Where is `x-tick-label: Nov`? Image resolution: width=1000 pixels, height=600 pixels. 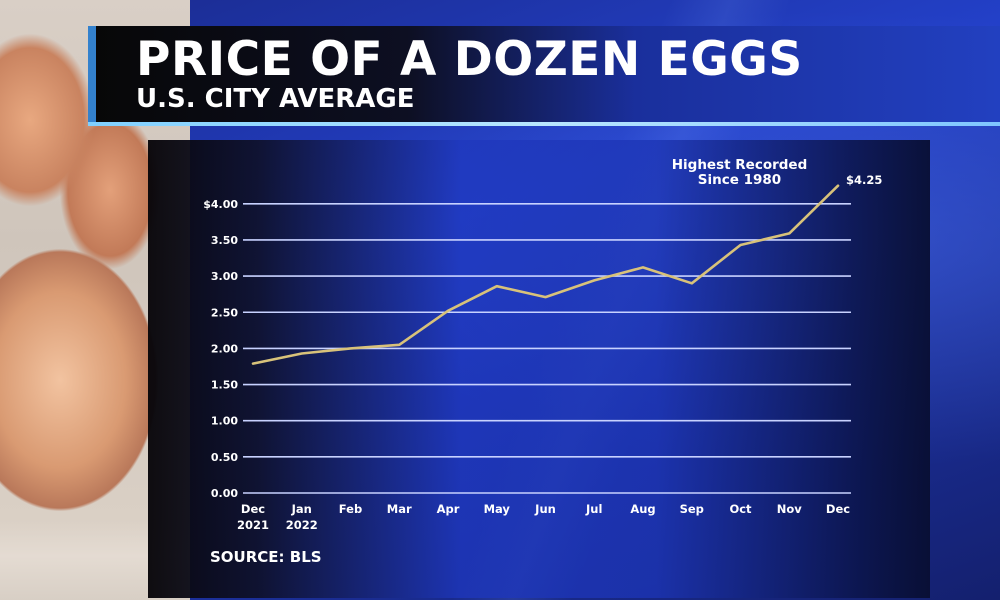
x-tick-label: Nov is located at coordinates (790, 509).